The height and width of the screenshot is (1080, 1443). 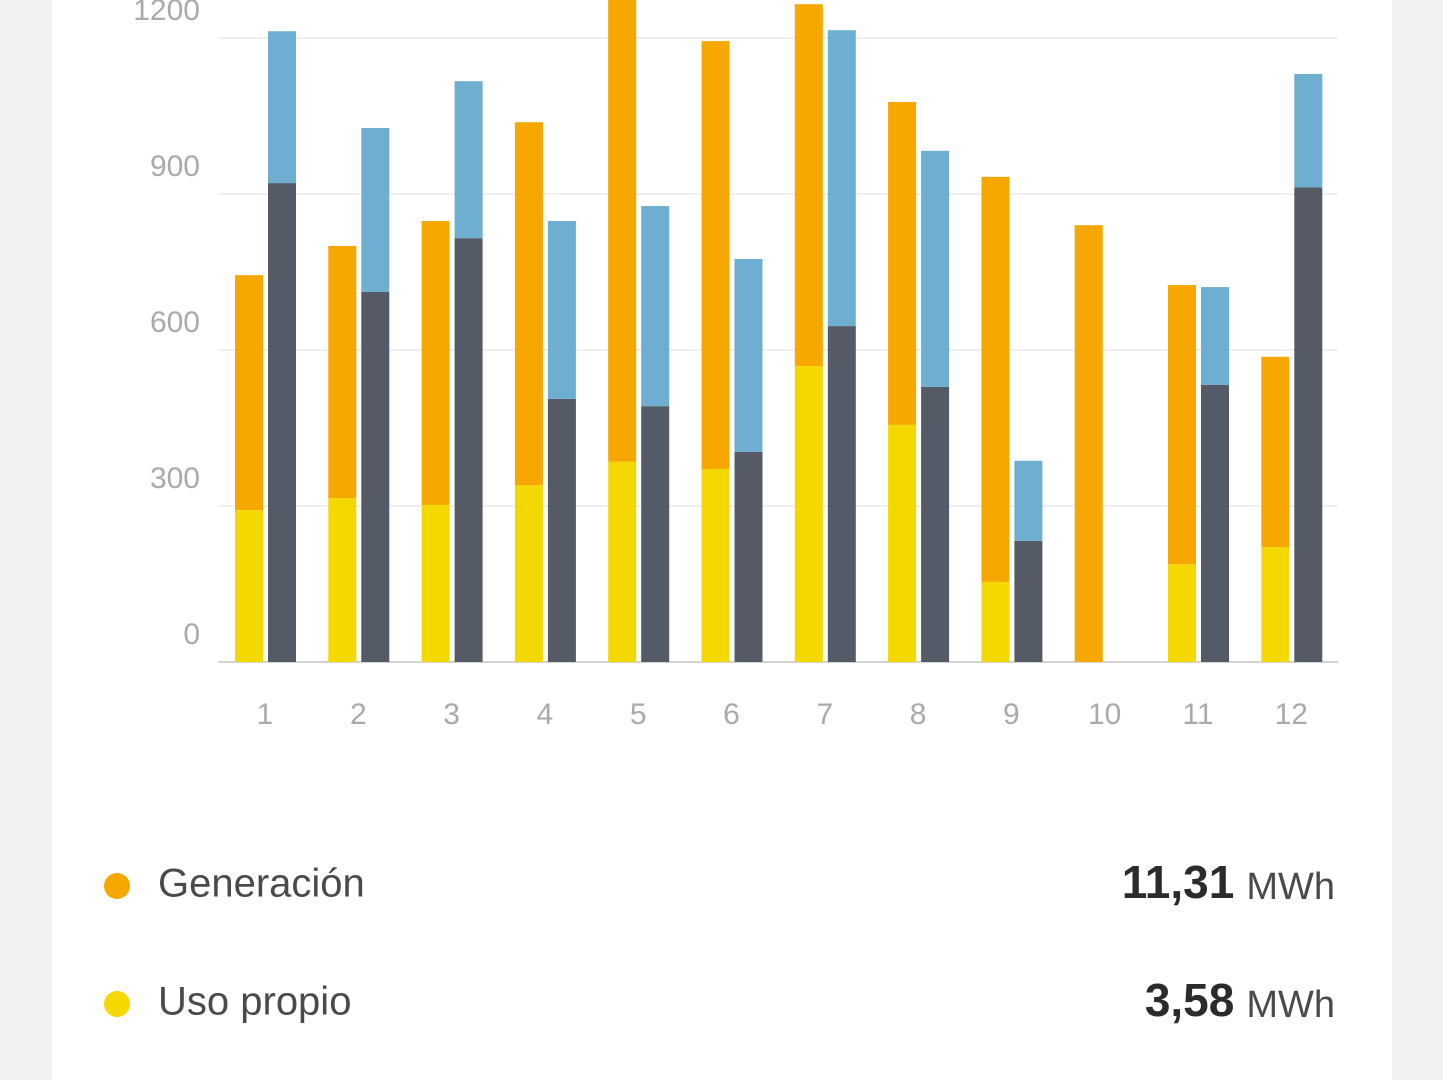 I want to click on x-tick-label: 9, so click(x=1011, y=714).